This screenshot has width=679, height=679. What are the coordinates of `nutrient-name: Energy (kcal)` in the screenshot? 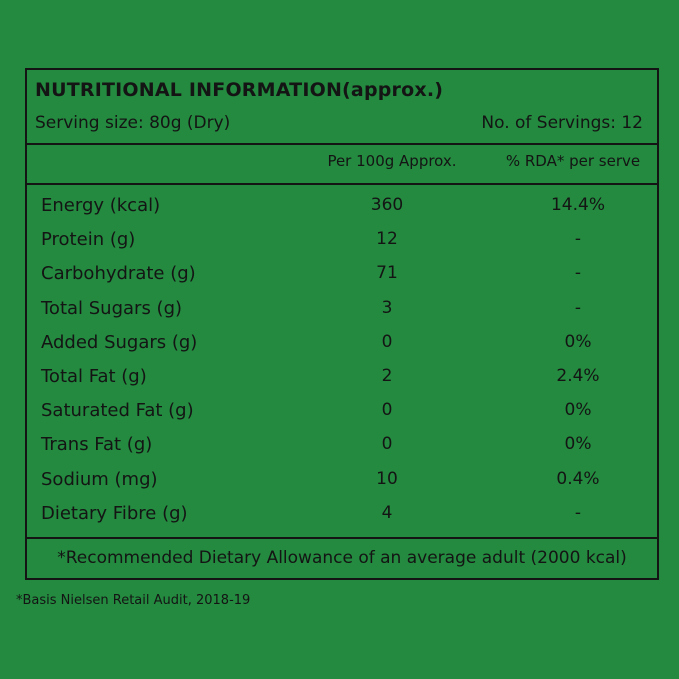 It's located at (101, 205).